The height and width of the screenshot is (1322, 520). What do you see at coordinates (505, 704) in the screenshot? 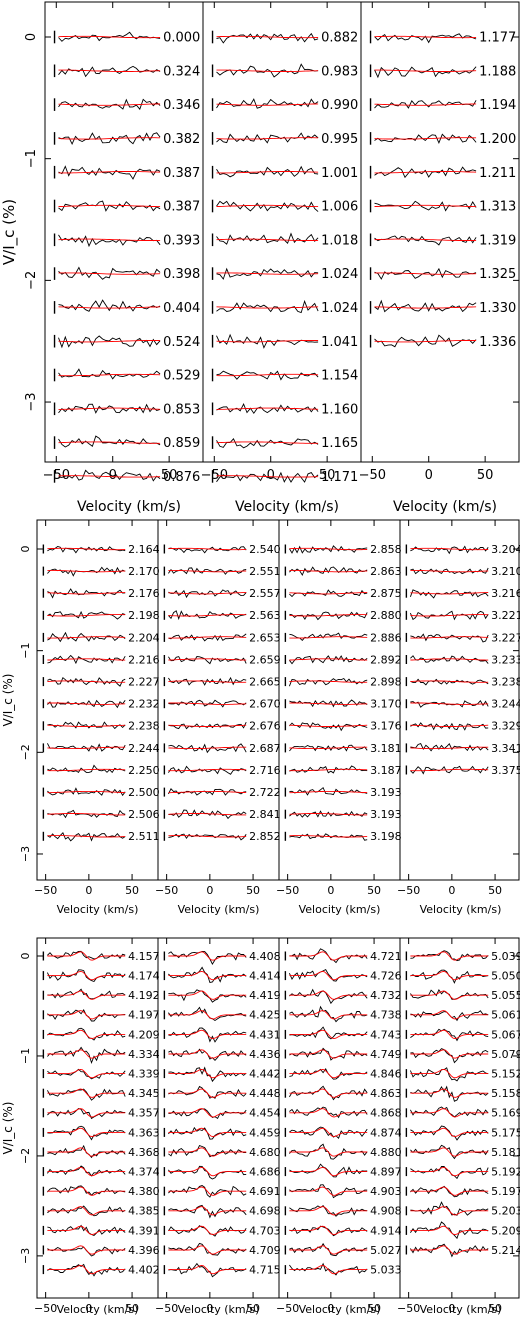
I see `phase-label: 3.244` at bounding box center [505, 704].